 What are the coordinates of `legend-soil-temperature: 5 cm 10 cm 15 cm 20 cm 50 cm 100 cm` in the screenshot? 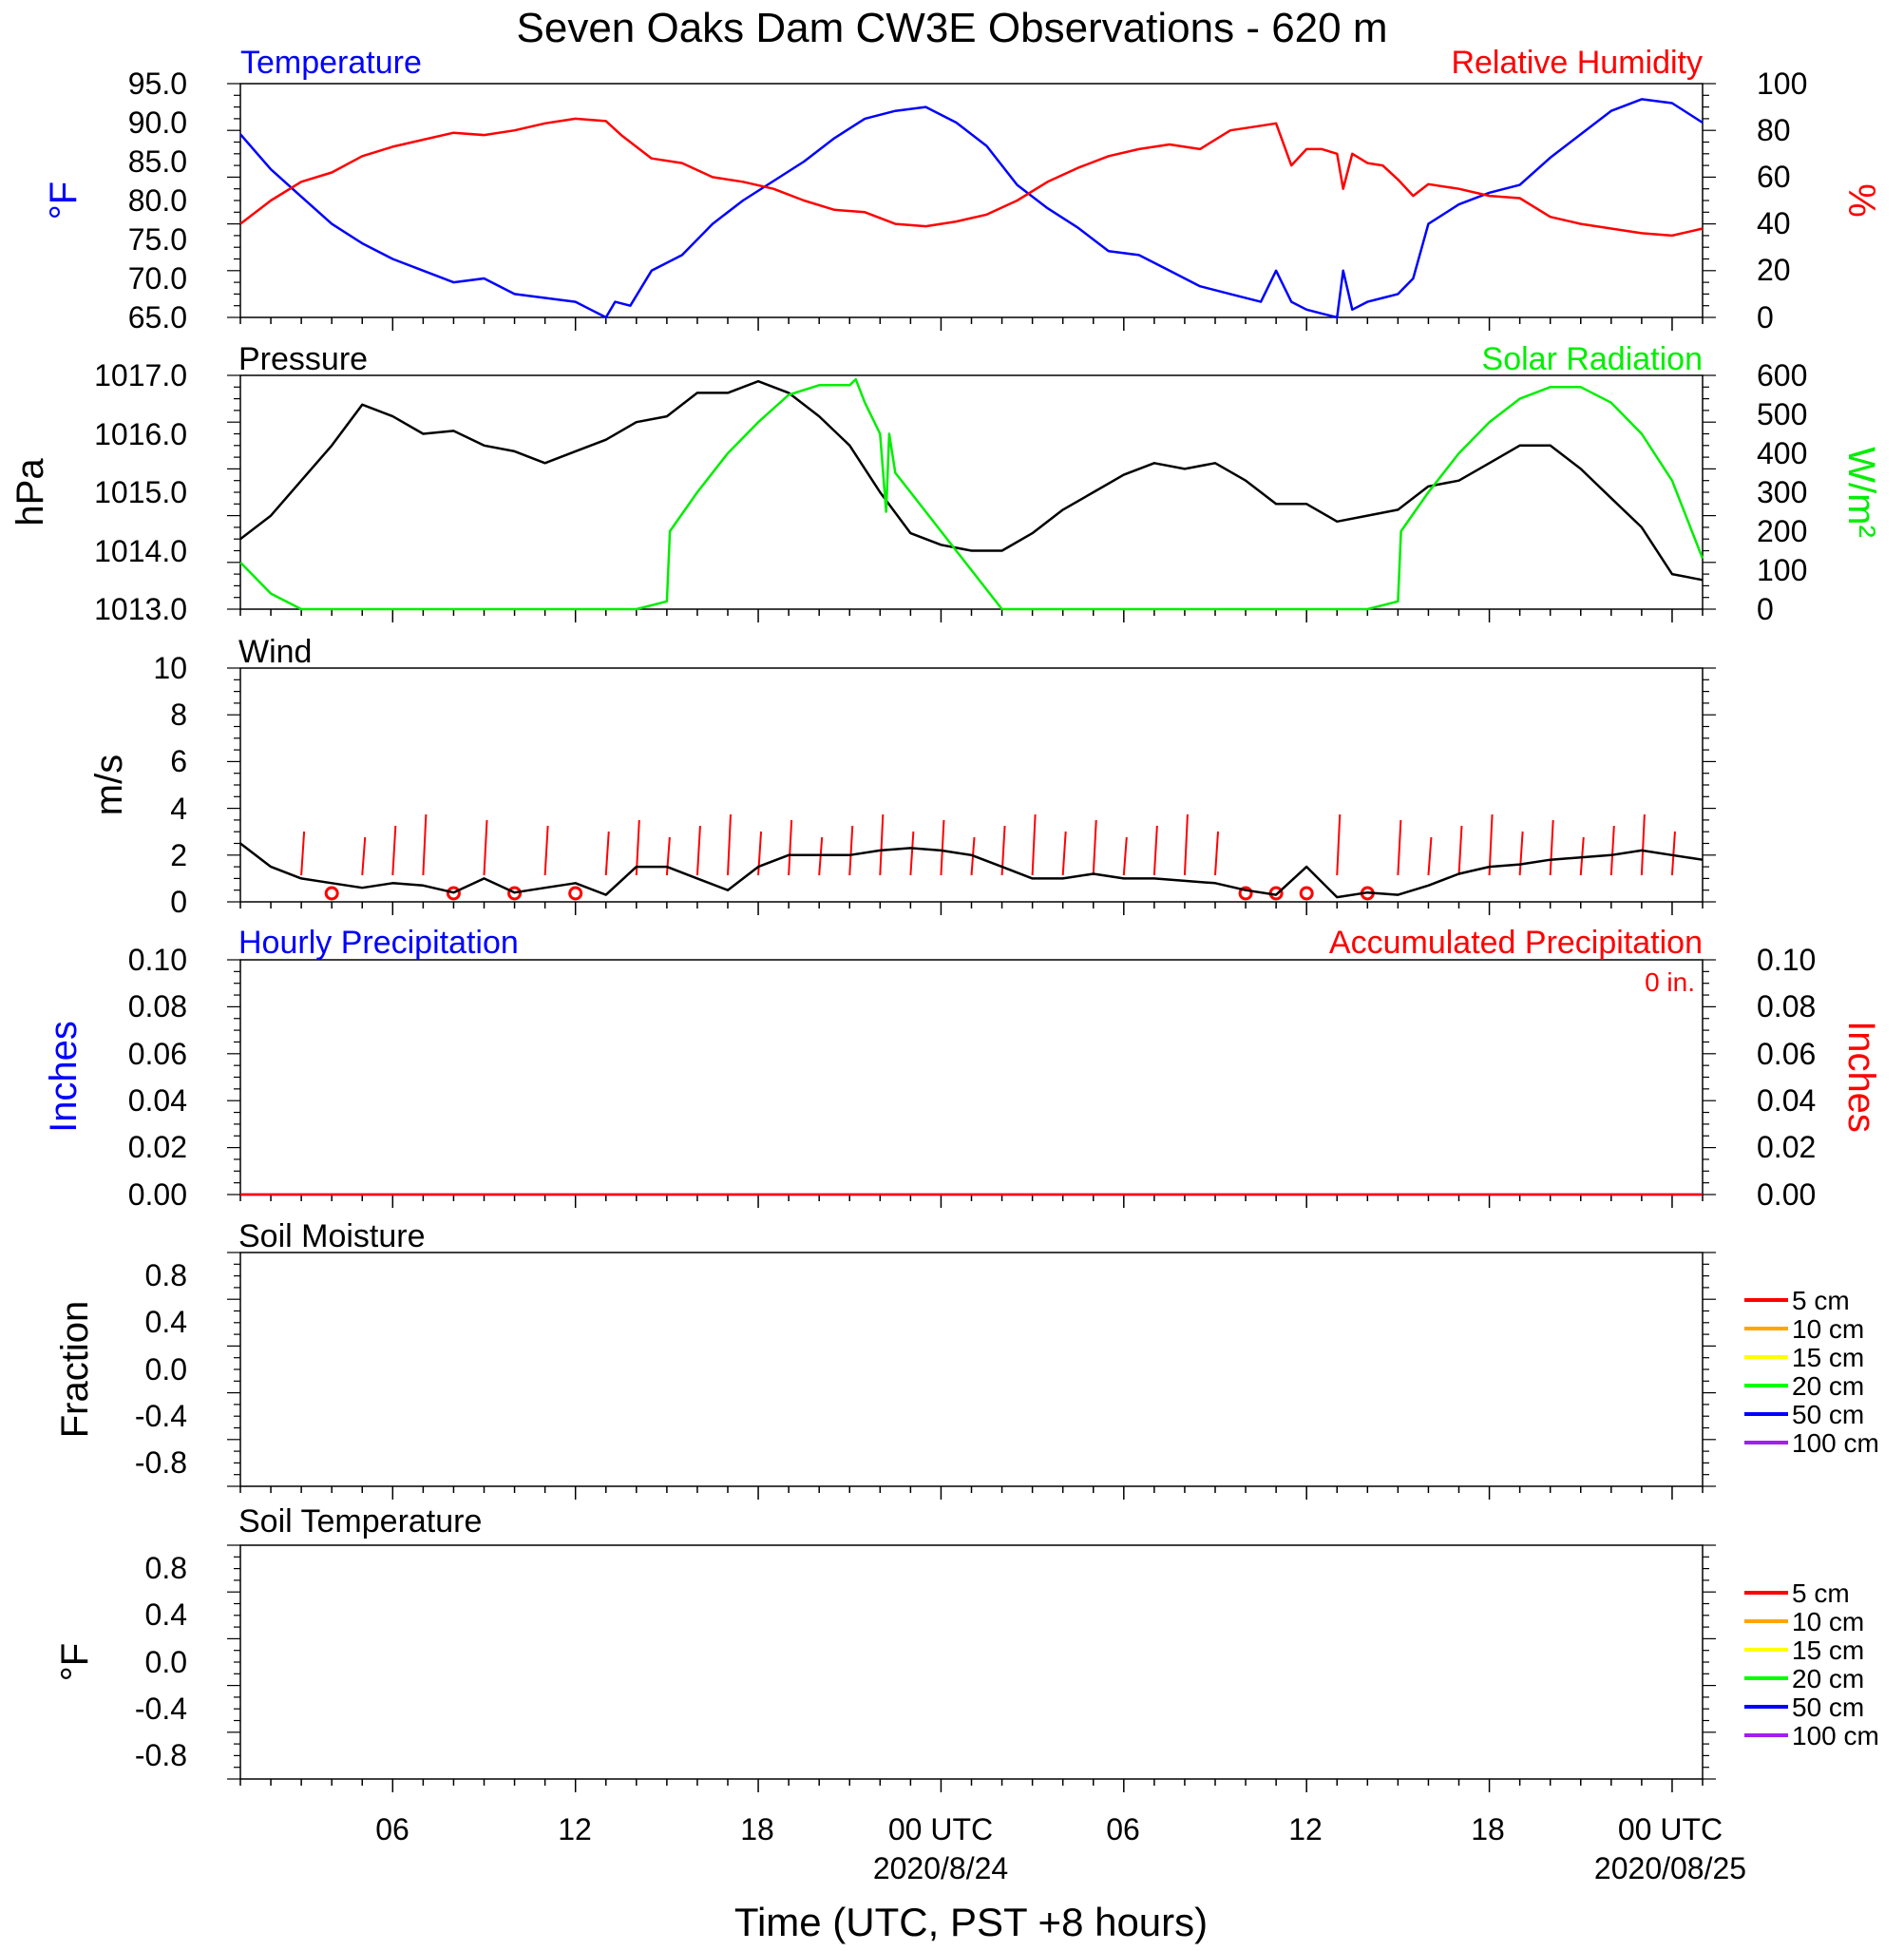 It's located at (1811, 1664).